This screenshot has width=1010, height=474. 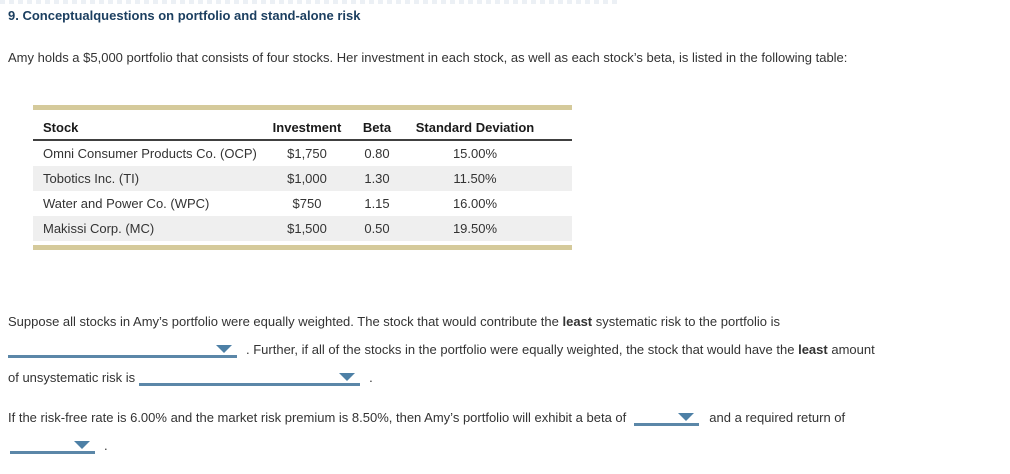 What do you see at coordinates (147, 178) in the screenshot?
I see `stock-name-cell: Tobotics Inc. (TI)` at bounding box center [147, 178].